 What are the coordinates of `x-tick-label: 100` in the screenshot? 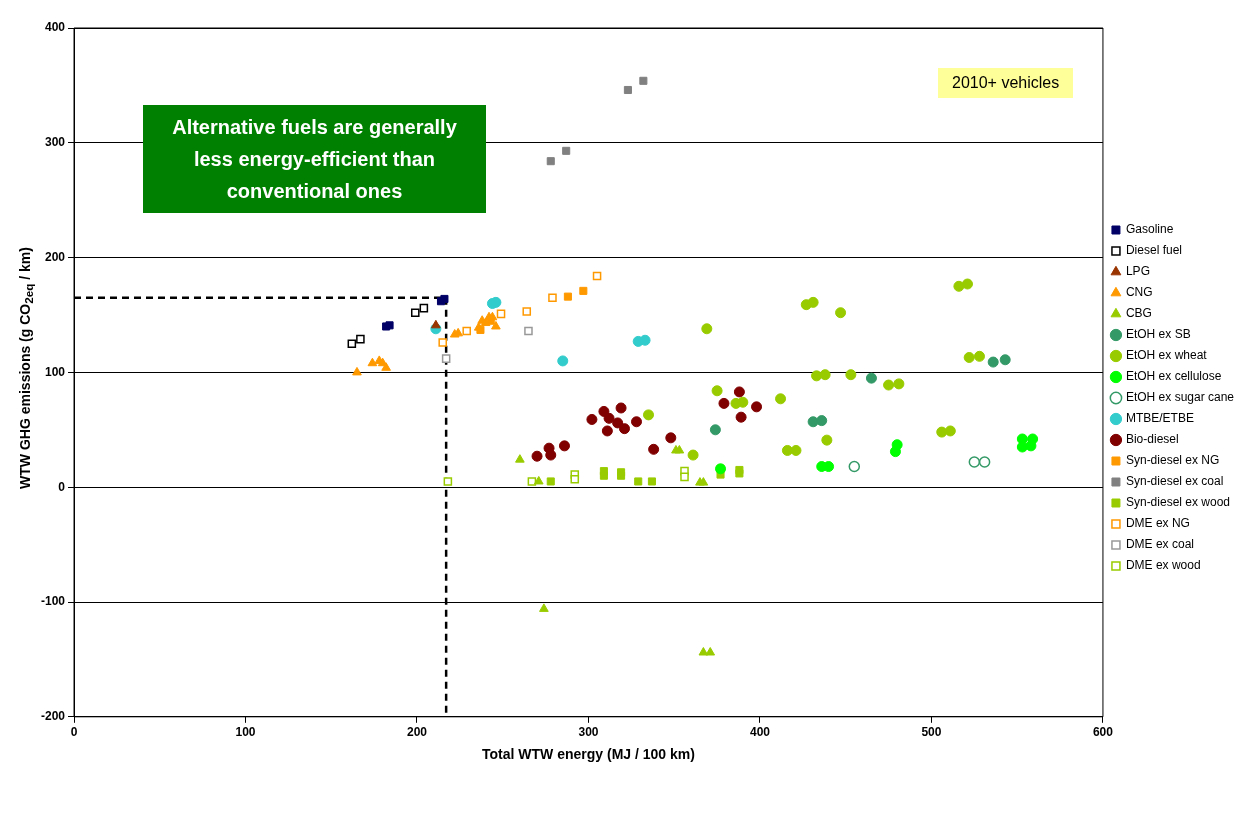 It's located at (245, 732).